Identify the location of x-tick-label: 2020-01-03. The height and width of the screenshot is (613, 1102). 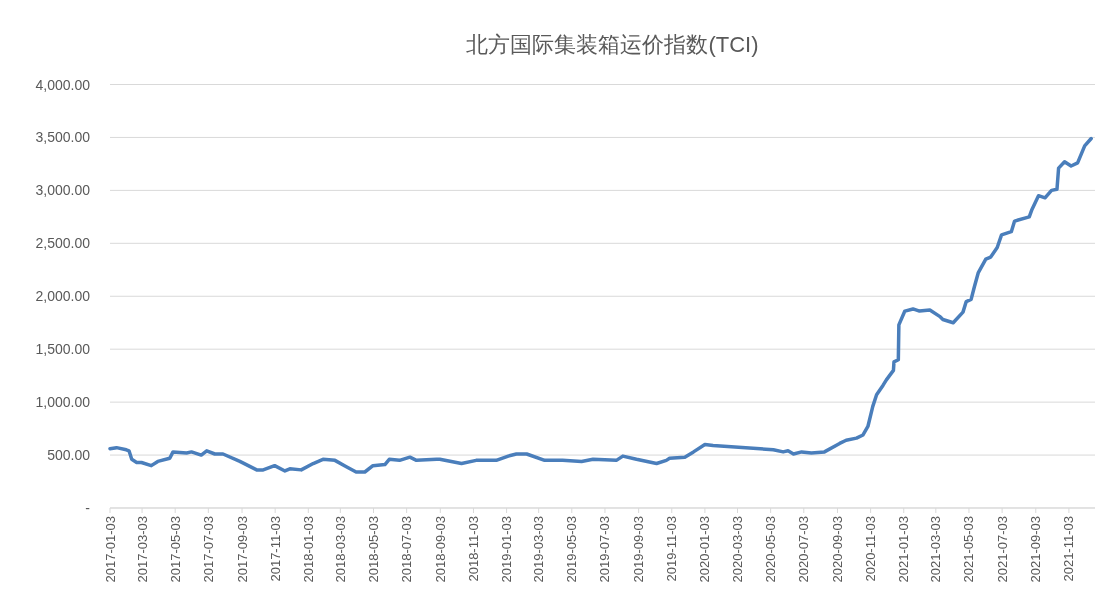
(705, 549).